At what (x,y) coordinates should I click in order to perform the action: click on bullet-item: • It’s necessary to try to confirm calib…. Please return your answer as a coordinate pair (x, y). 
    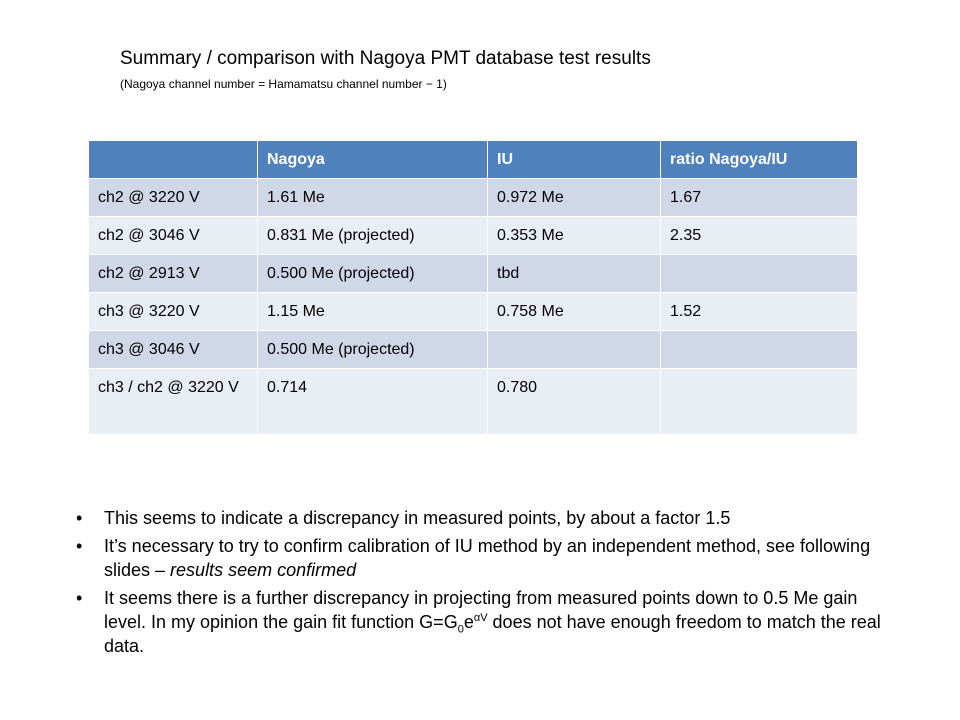
    Looking at the image, I should click on (486, 558).